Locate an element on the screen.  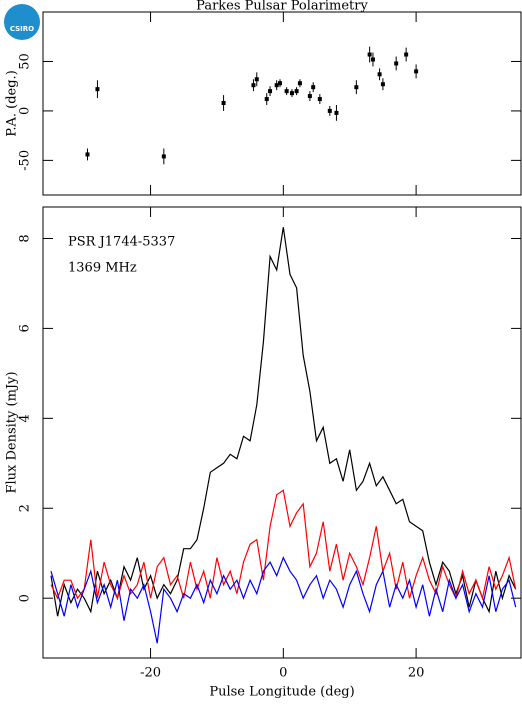
x-tick-label: -20 is located at coordinates (150, 673).